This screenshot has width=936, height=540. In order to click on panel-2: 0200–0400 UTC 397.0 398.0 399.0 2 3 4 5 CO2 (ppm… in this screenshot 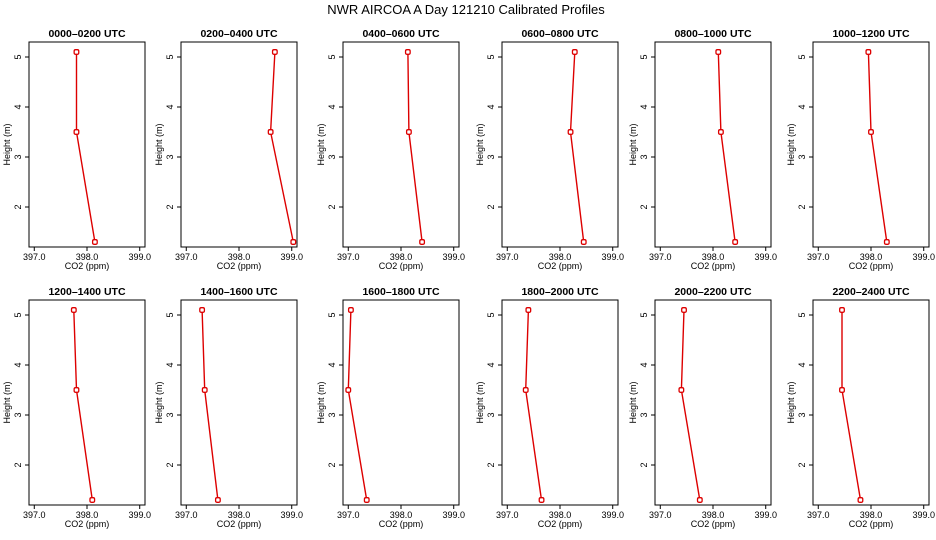, I will do `click(228, 149)`.